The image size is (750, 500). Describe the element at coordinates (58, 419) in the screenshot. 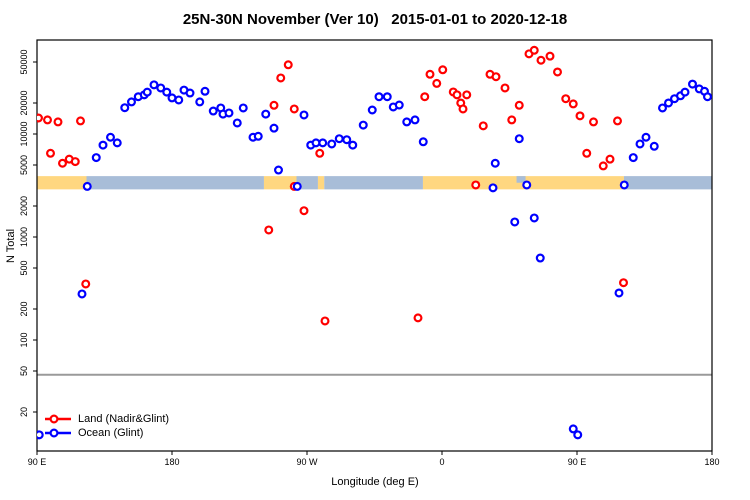

I see `legend-marker-land-icon` at that location.